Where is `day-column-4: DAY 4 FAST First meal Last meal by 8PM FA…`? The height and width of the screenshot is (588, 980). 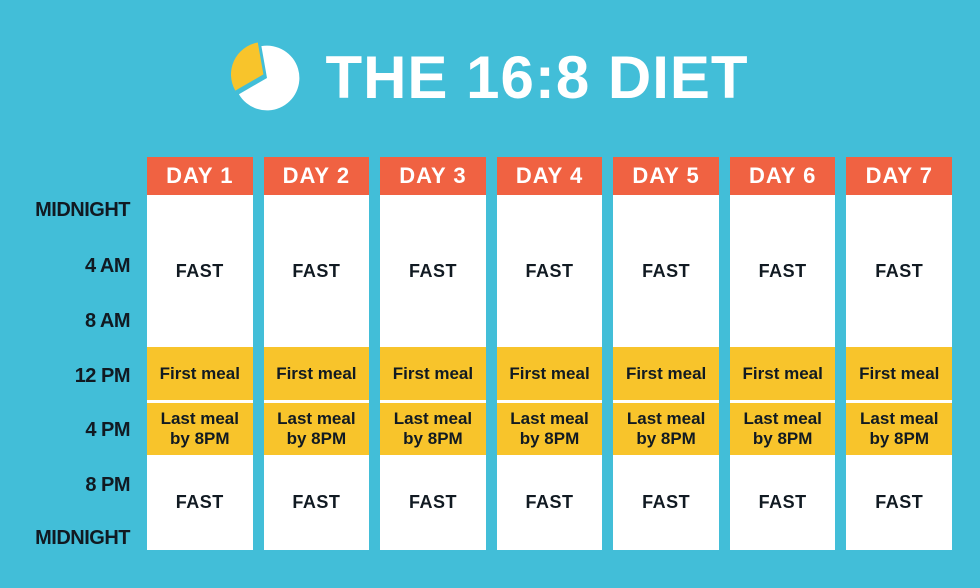
day-column-4: DAY 4 FAST First meal Last meal by 8PM FA… is located at coordinates (549, 353).